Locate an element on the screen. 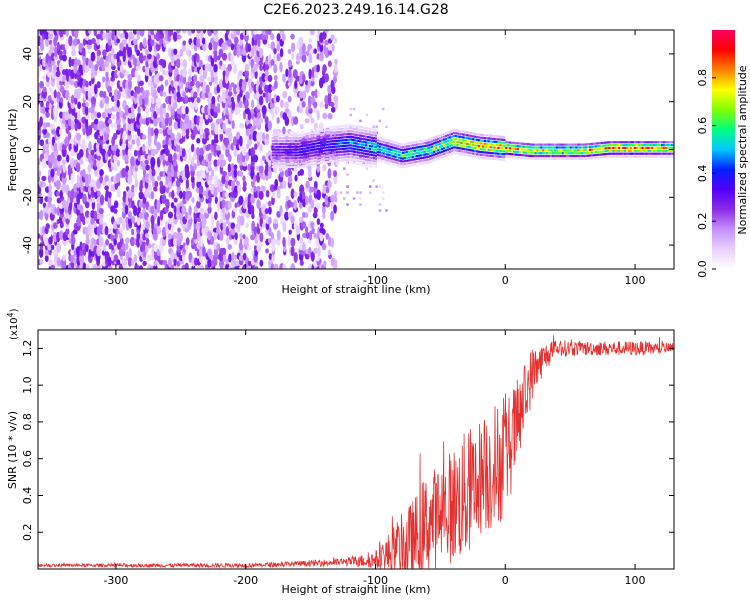  spectrogram-x-axis-label: Height of straight line (km) is located at coordinates (355, 289).